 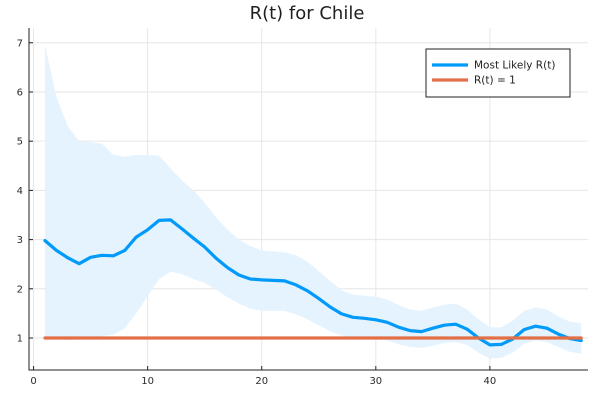 What do you see at coordinates (20, 339) in the screenshot?
I see `y-tick-label: 1` at bounding box center [20, 339].